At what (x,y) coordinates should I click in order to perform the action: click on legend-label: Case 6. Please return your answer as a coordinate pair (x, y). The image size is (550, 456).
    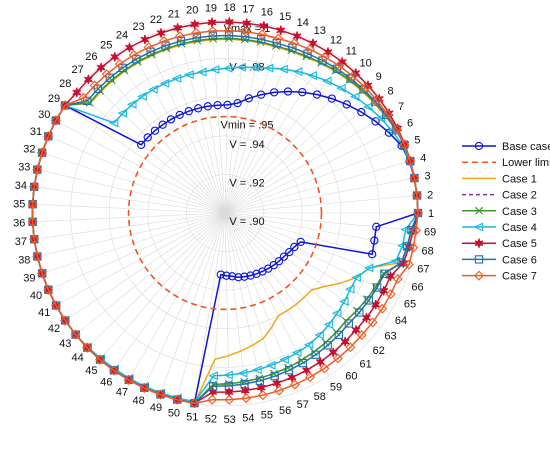
    Looking at the image, I should click on (519, 260).